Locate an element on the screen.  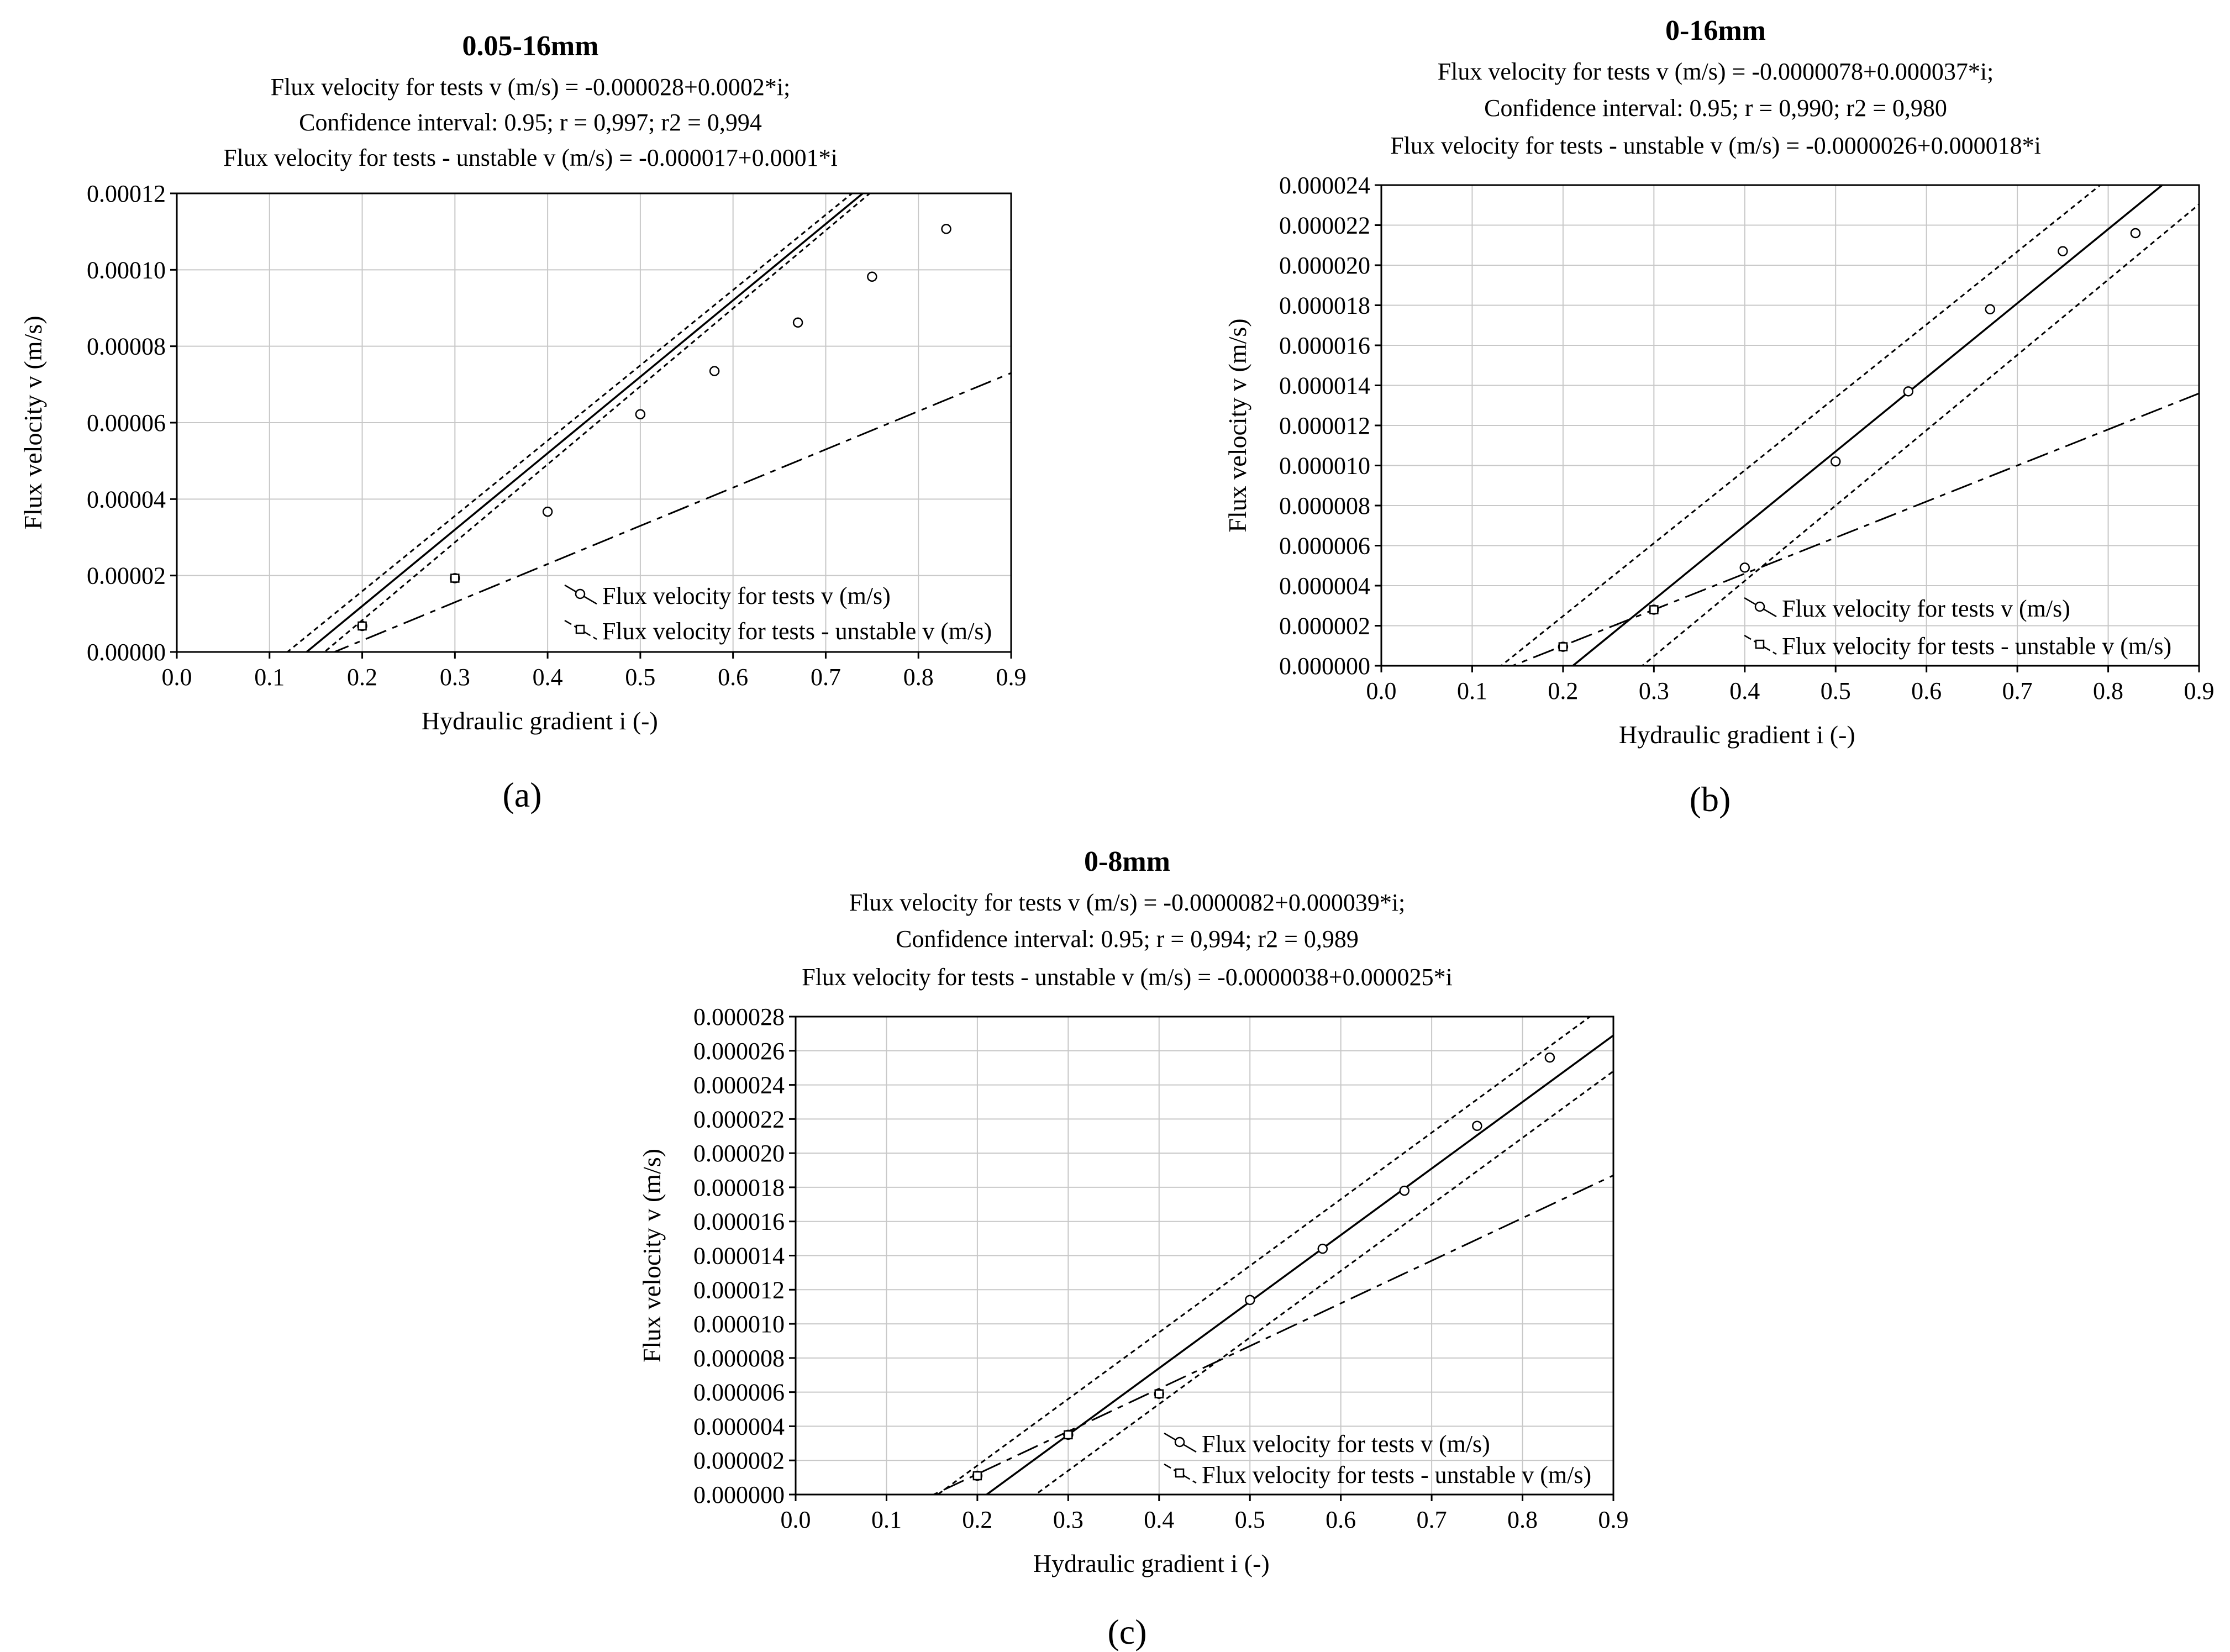
chart-title: 0-8mm is located at coordinates (1127, 861).